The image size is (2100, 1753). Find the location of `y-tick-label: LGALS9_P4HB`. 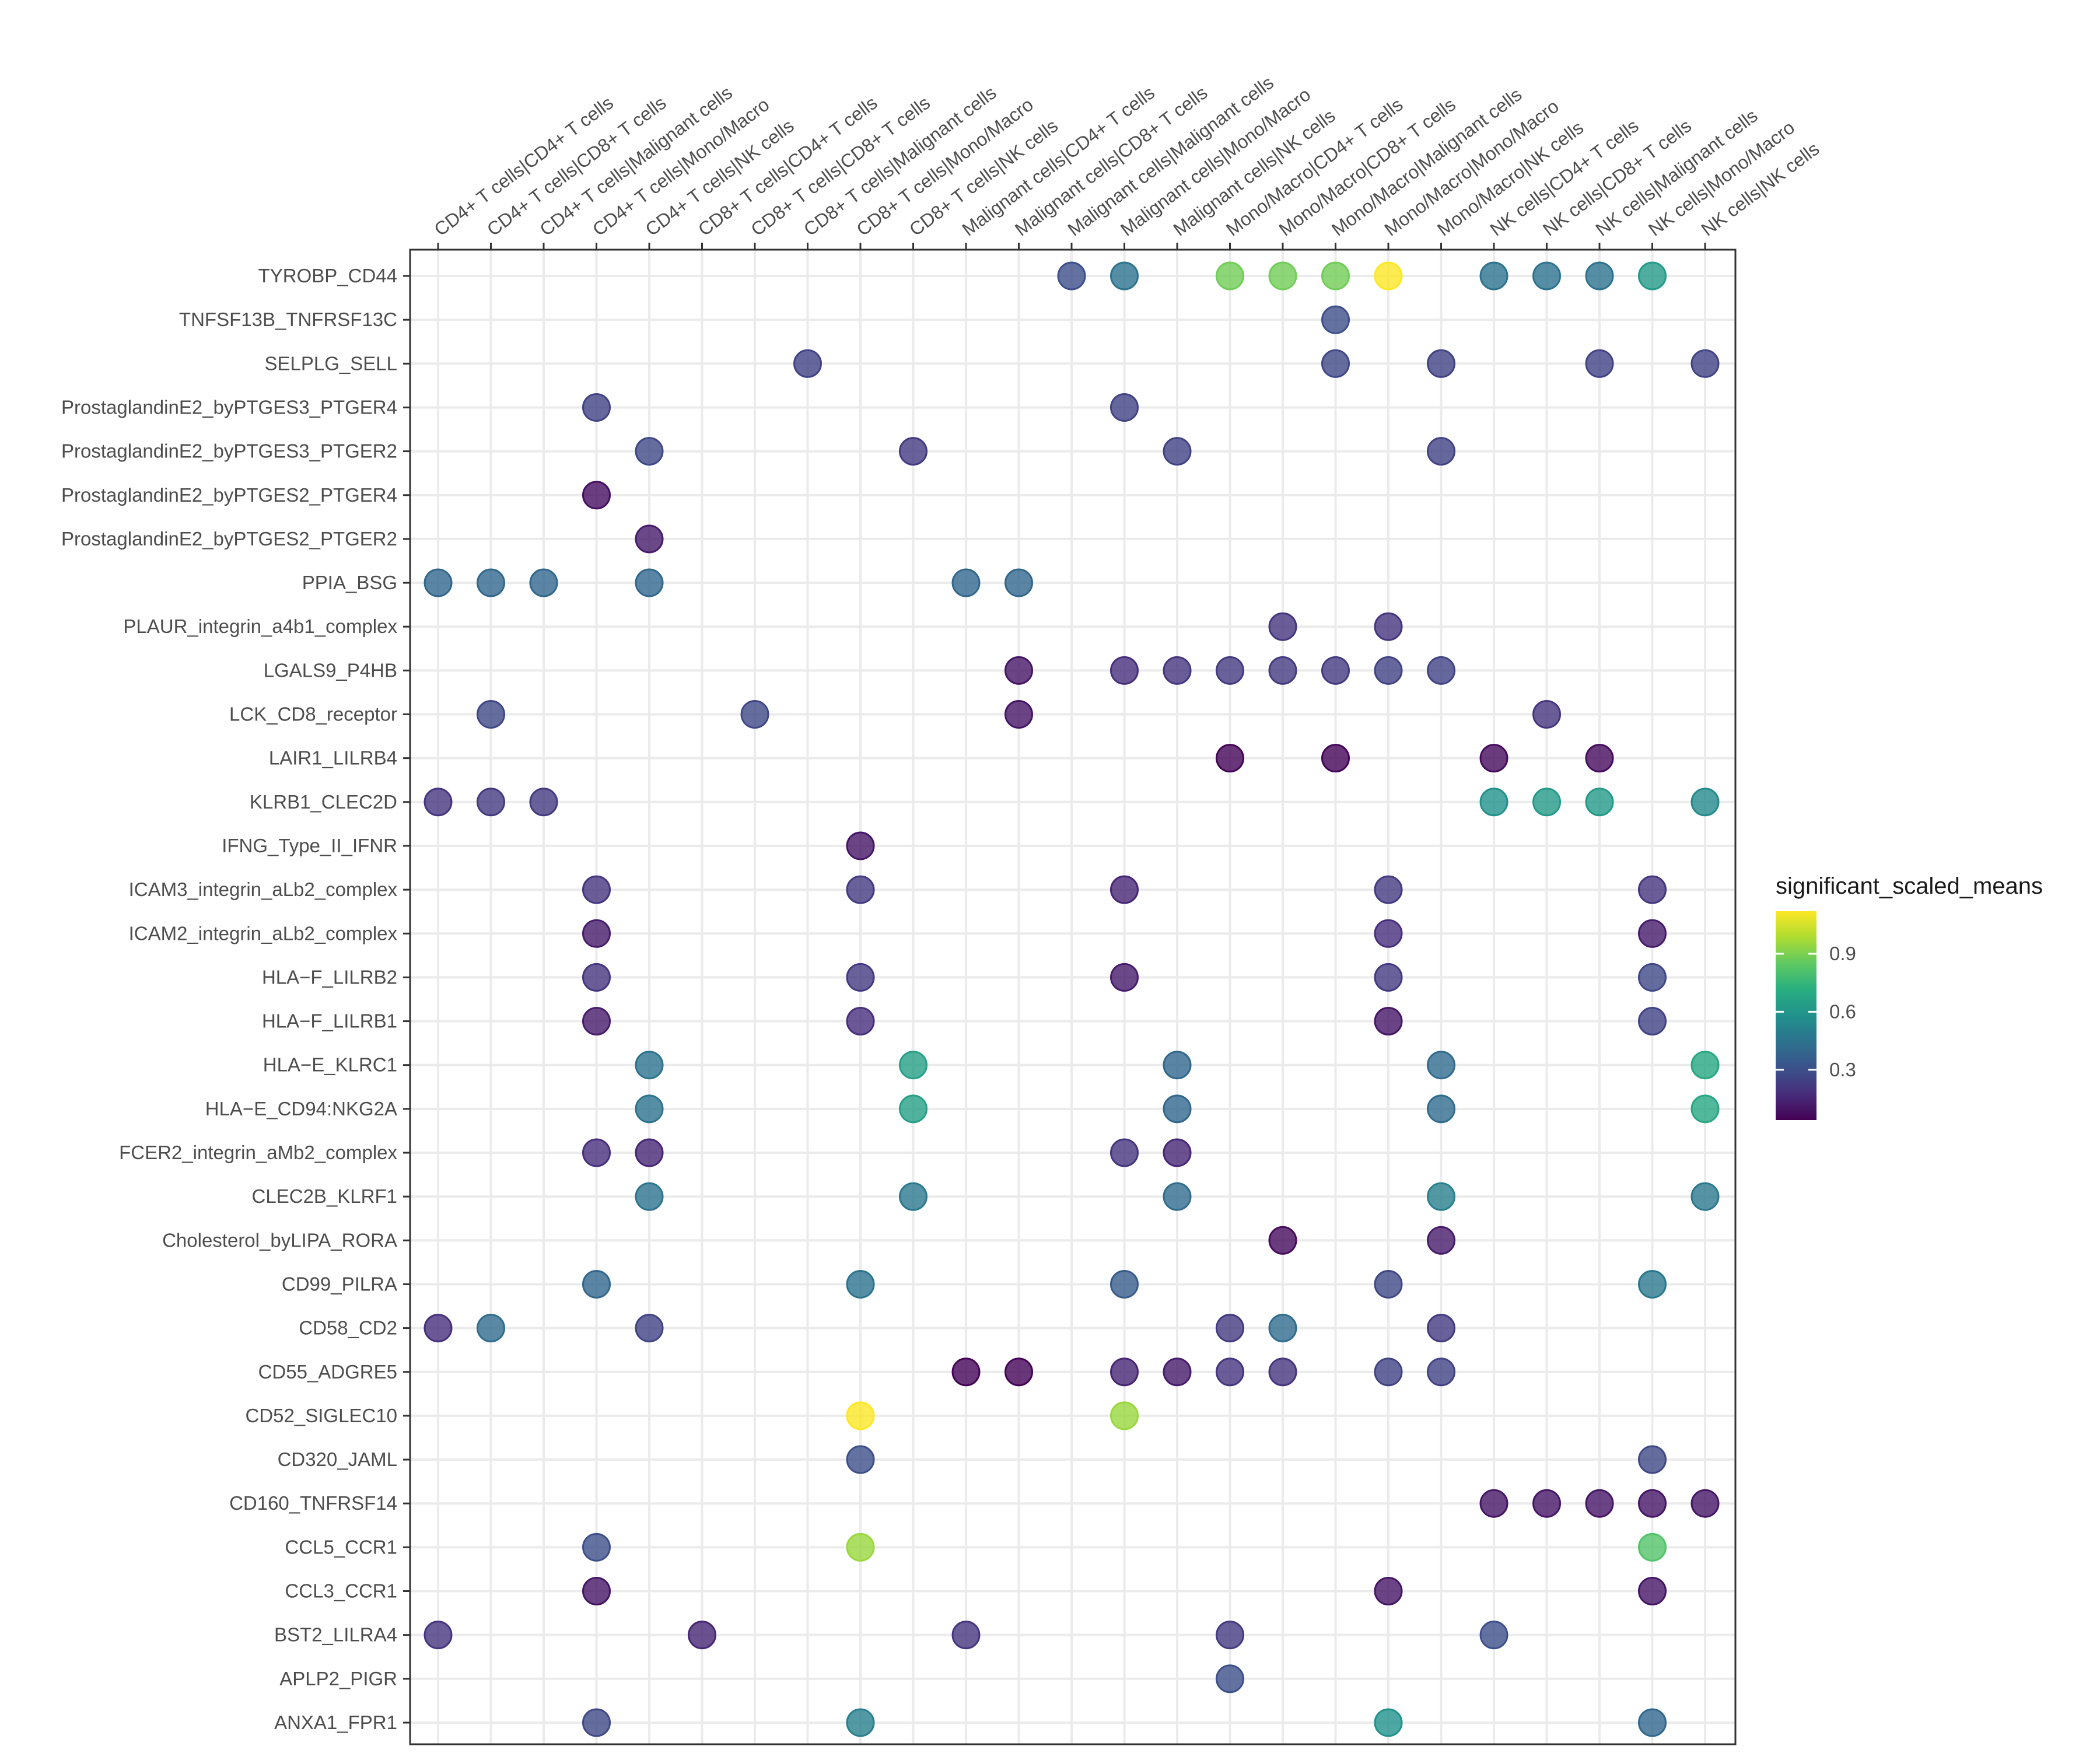

y-tick-label: LGALS9_P4HB is located at coordinates (330, 670).